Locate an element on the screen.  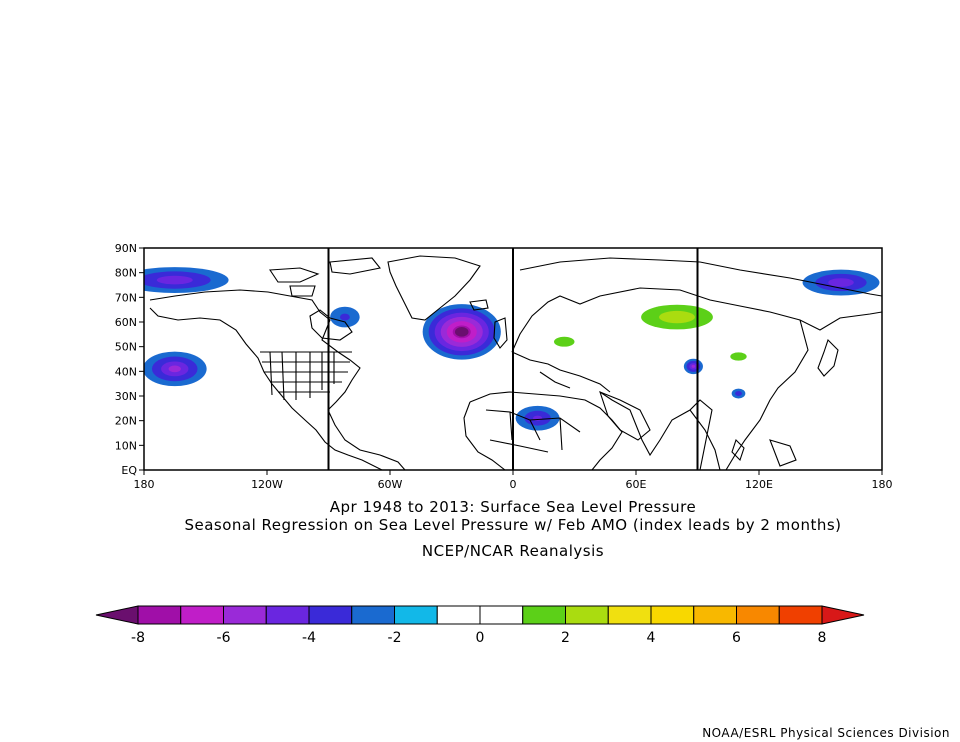
colorbar-label: 8 is located at coordinates (822, 638).